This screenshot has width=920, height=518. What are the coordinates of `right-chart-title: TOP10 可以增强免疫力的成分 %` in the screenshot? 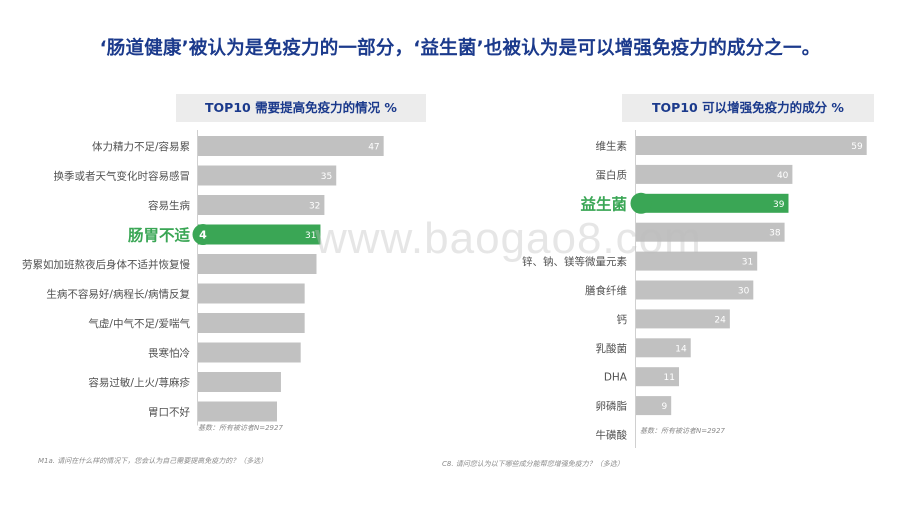 It's located at (748, 108).